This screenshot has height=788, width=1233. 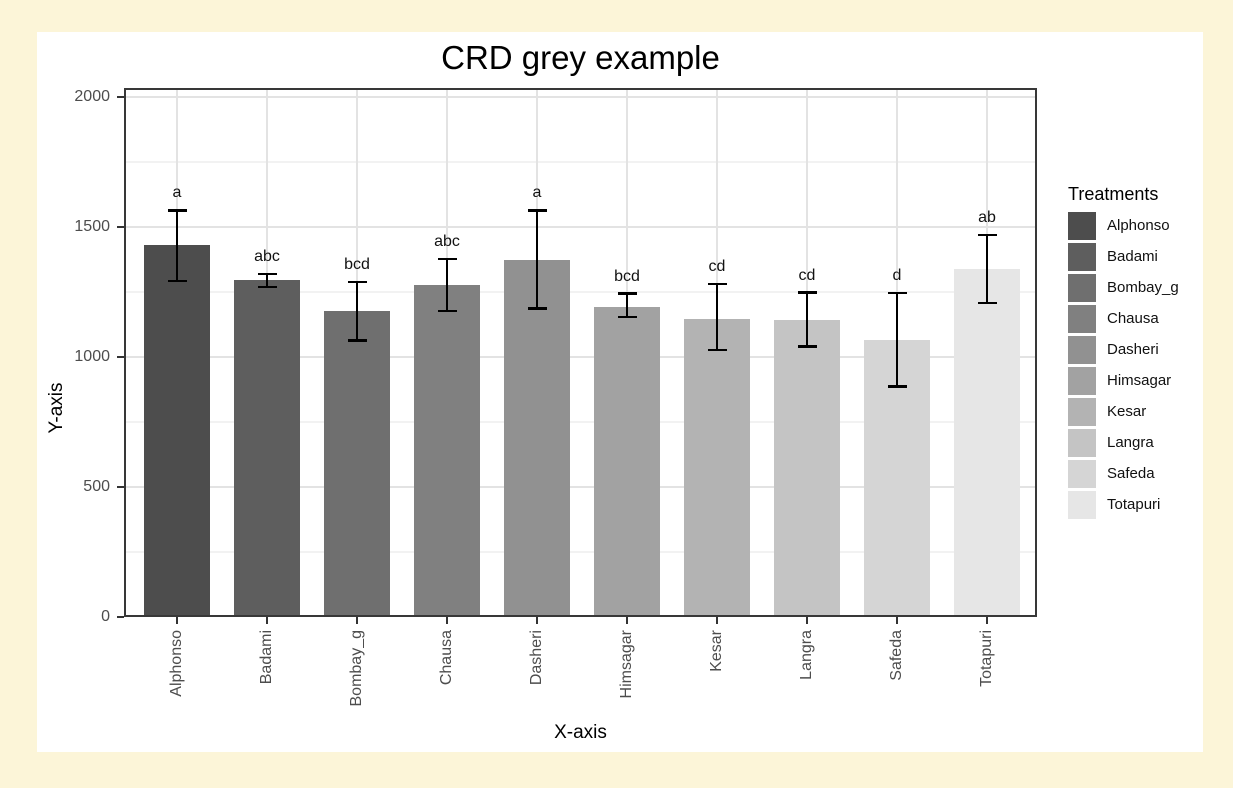 What do you see at coordinates (1127, 411) in the screenshot?
I see `legend-label: Kesar` at bounding box center [1127, 411].